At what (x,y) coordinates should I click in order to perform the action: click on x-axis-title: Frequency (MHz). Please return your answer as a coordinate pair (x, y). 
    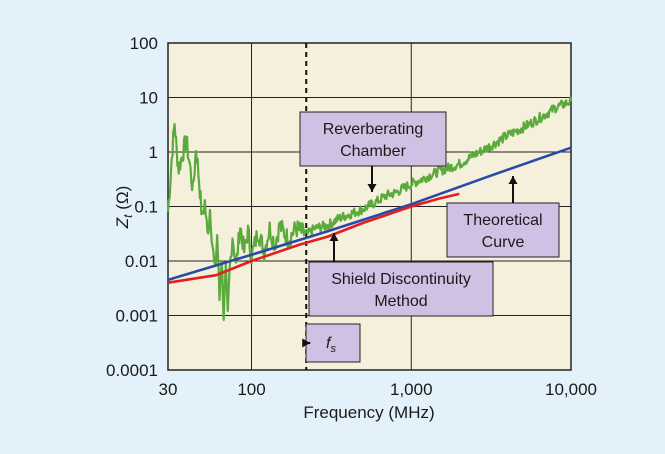
    Looking at the image, I should click on (368, 412).